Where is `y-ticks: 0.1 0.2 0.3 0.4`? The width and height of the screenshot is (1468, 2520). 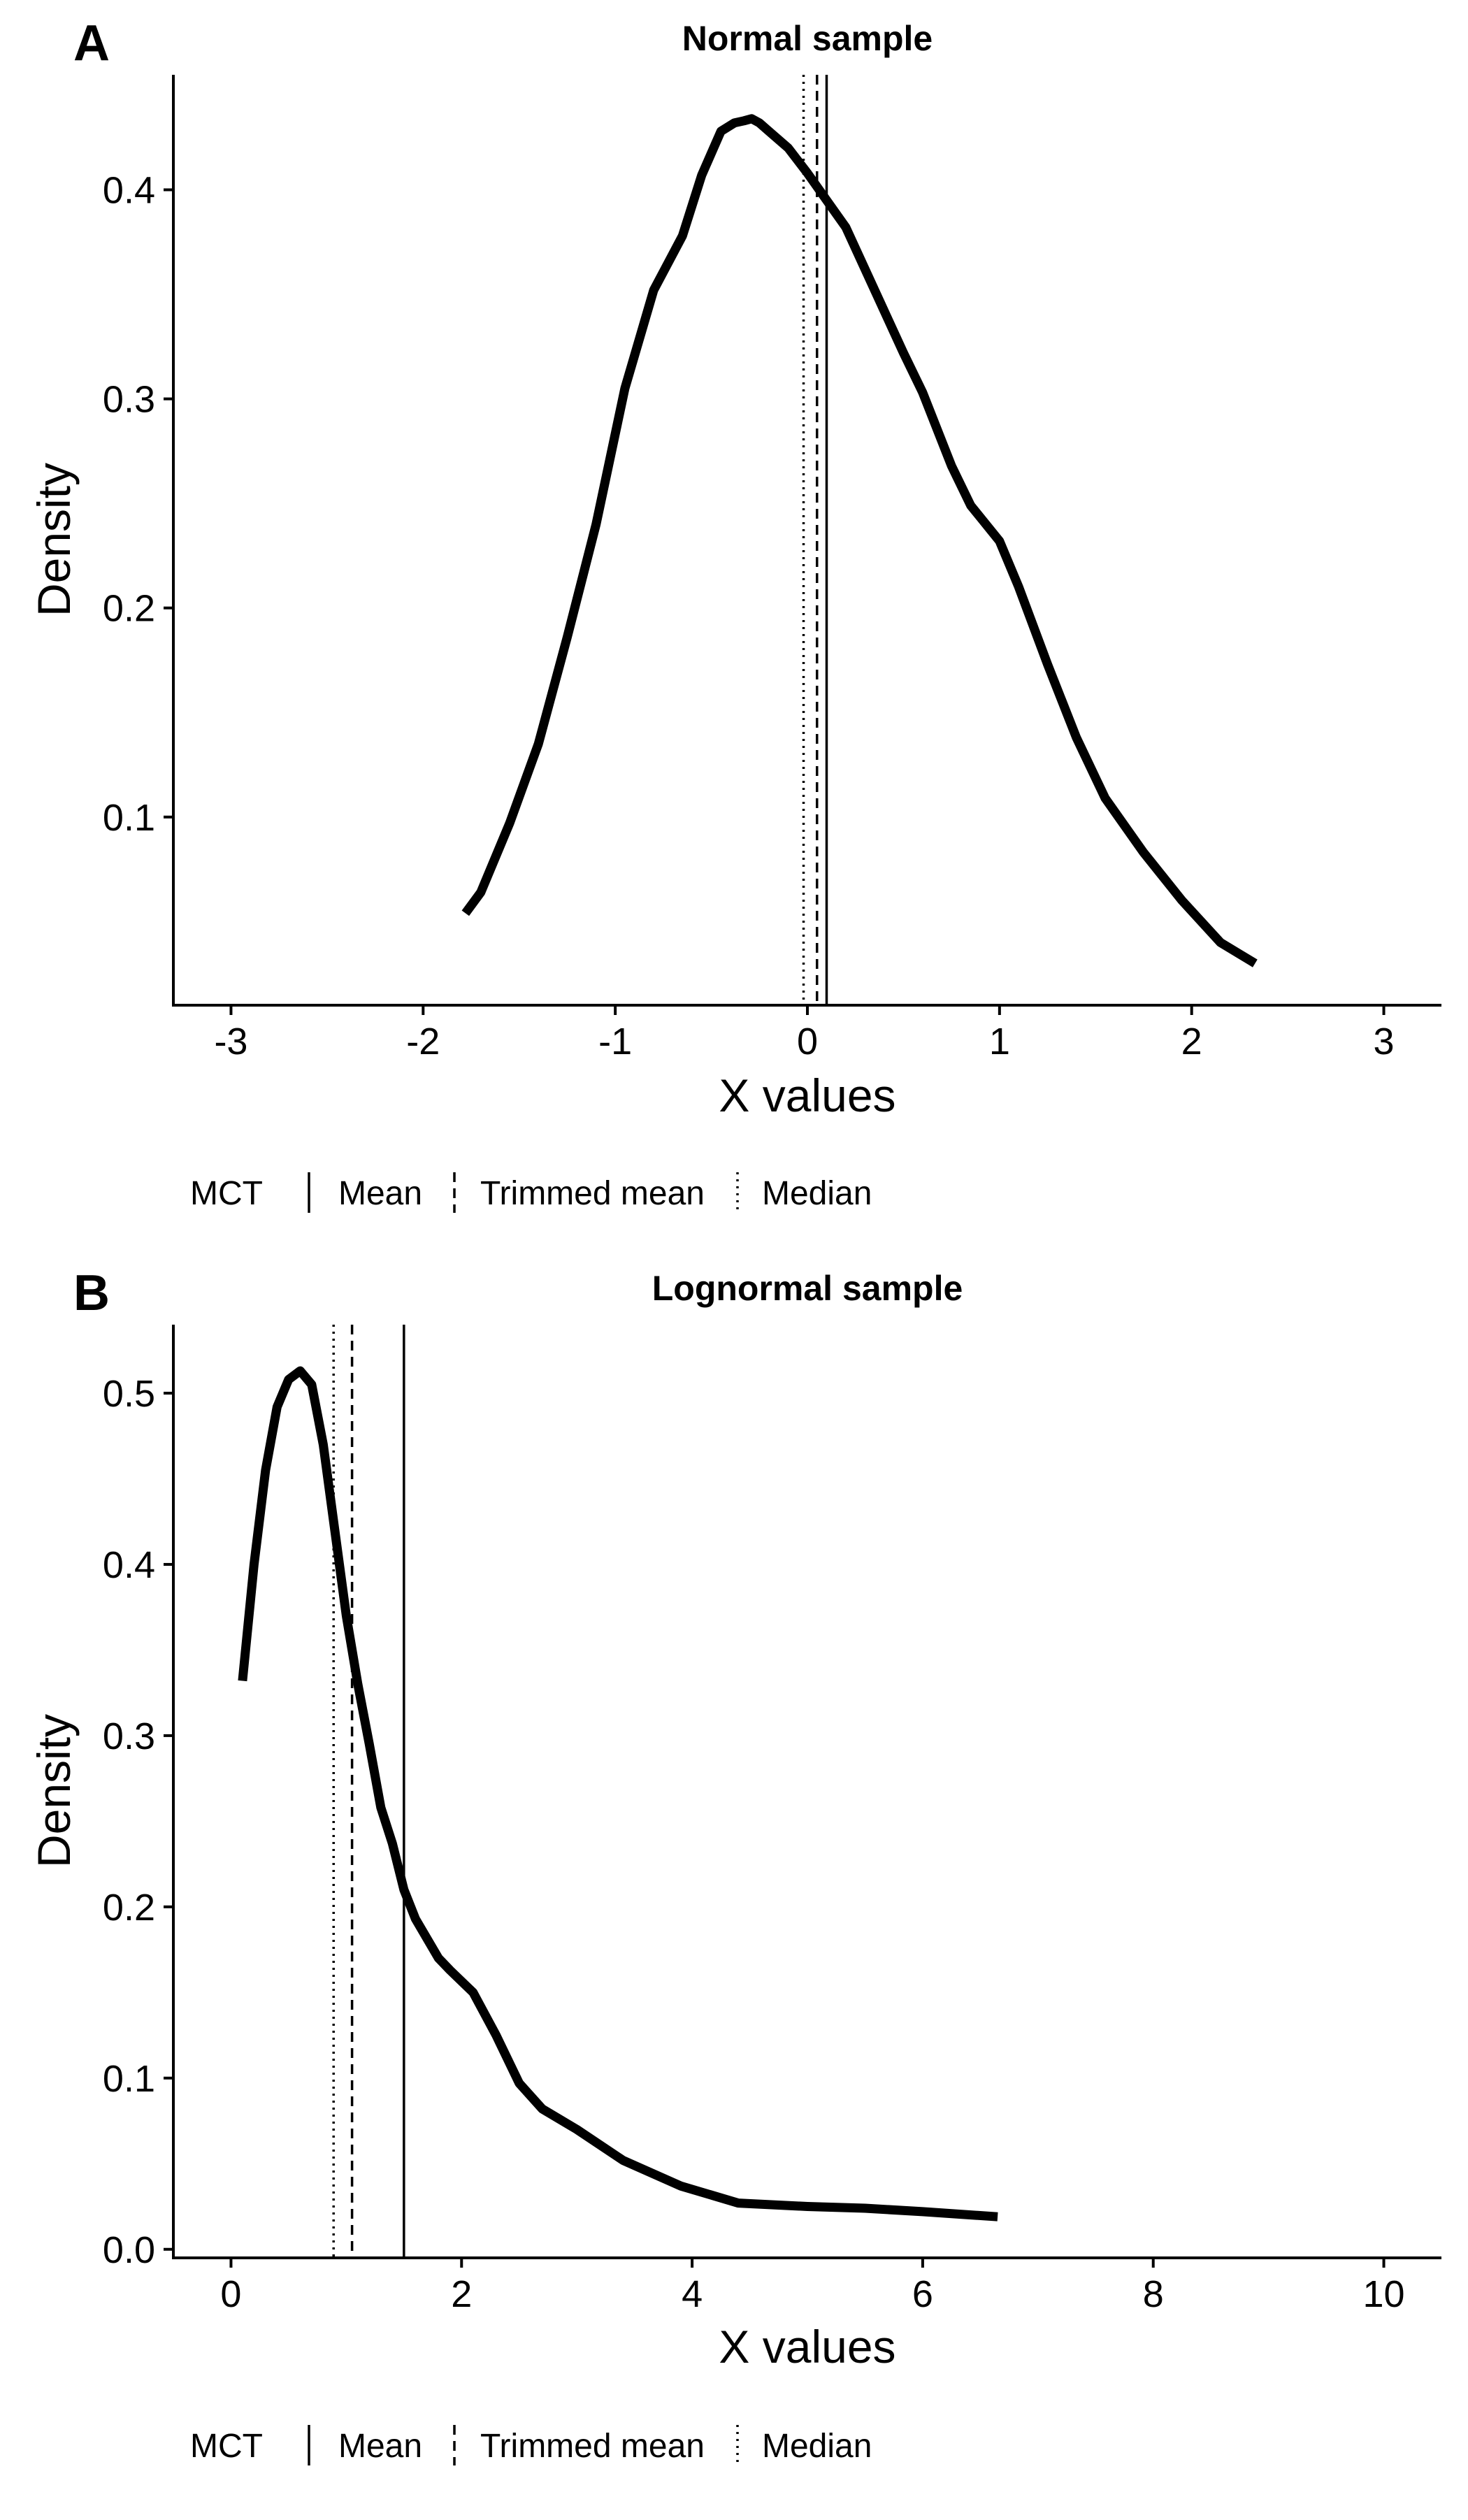
y-ticks: 0.1 0.2 0.3 0.4 is located at coordinates (138, 505).